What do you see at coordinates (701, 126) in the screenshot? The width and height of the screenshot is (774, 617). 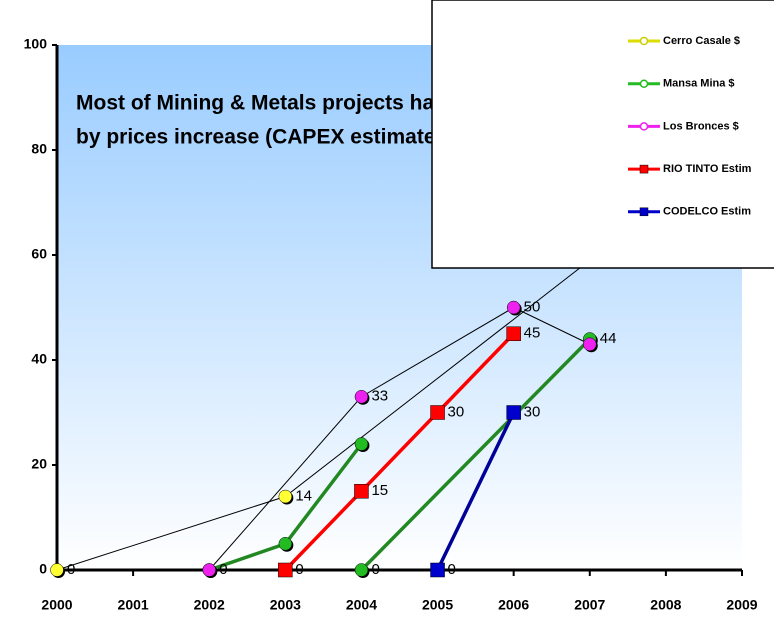 I see `legend-label: Los Bronces $` at bounding box center [701, 126].